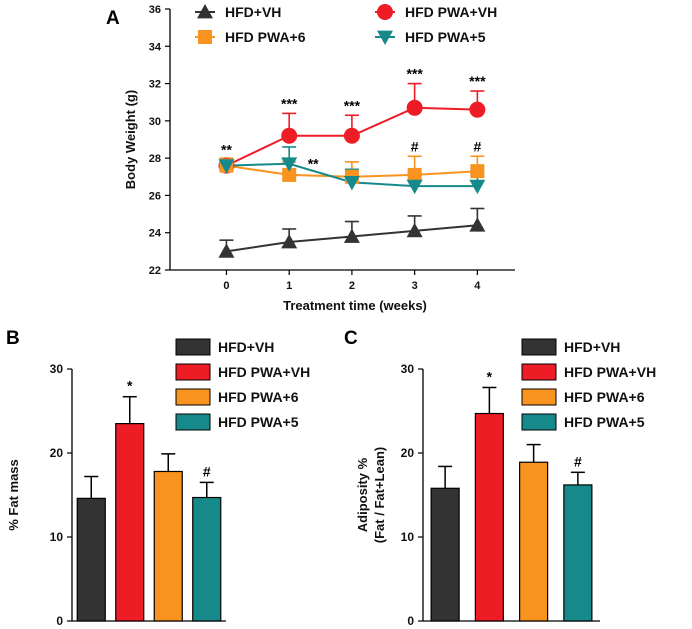 The image size is (692, 629). What do you see at coordinates (351, 338) in the screenshot?
I see `panel-label-c: C` at bounding box center [351, 338].